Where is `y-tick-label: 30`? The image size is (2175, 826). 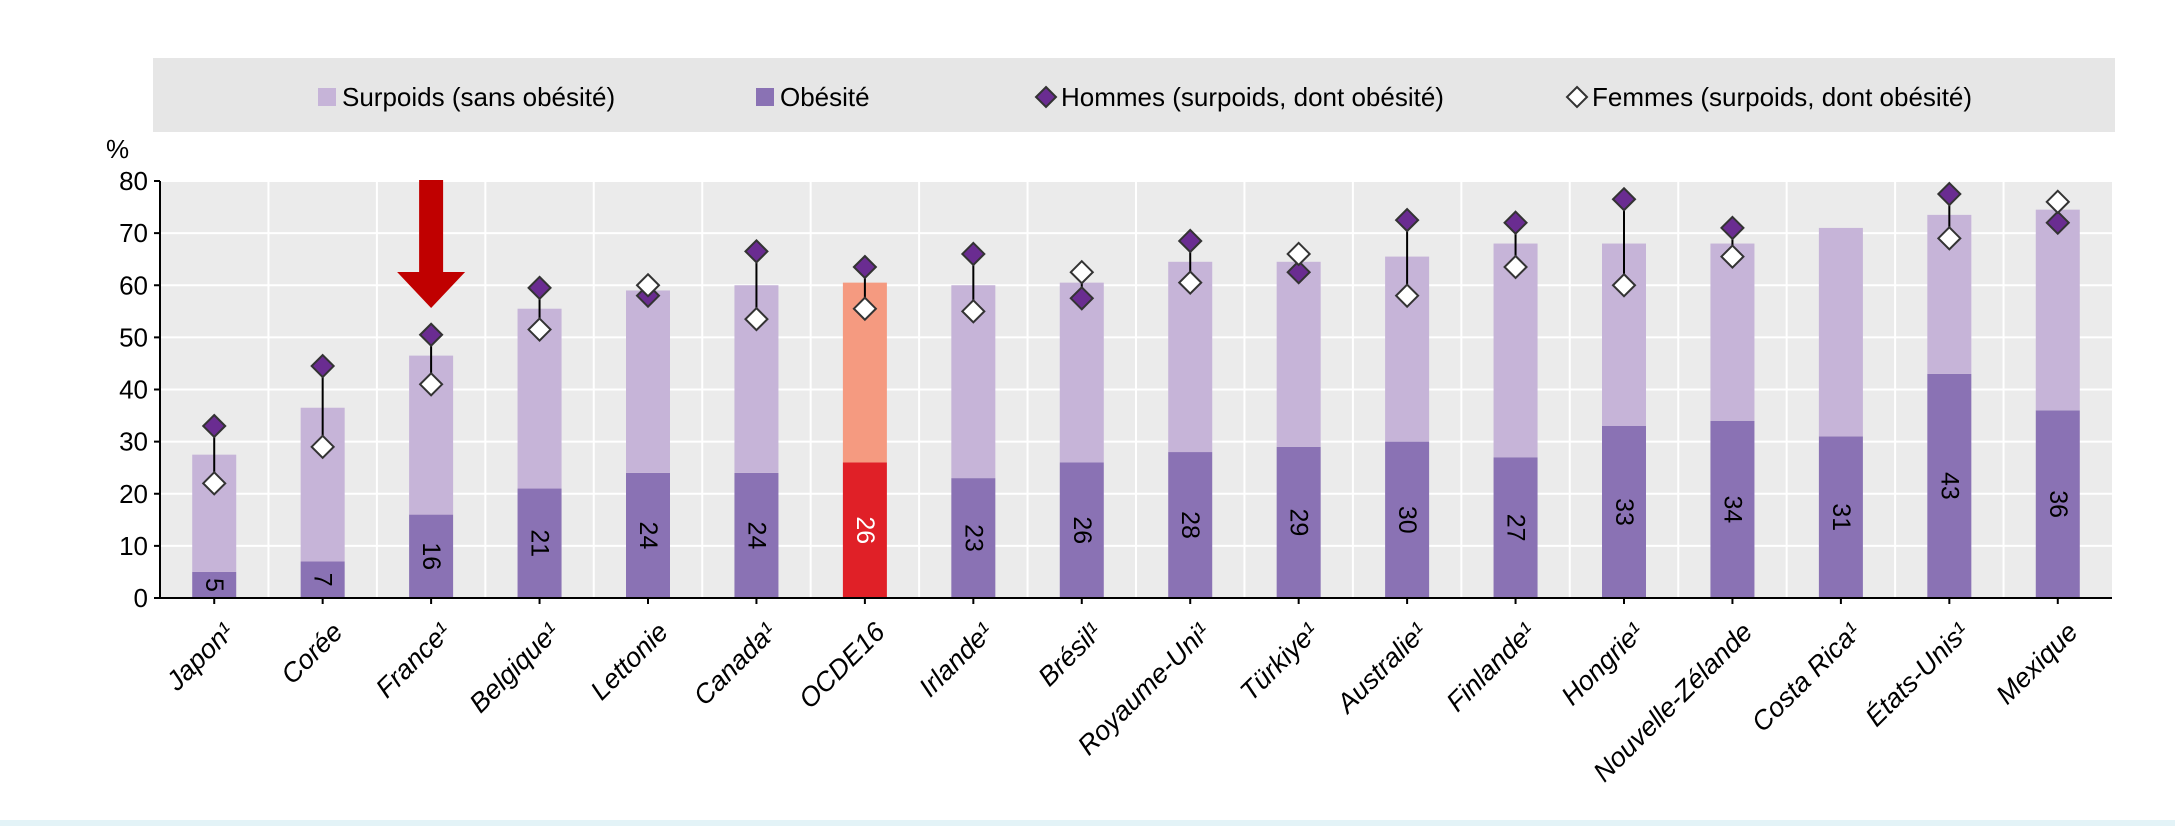 y-tick-label: 30 is located at coordinates (133, 442).